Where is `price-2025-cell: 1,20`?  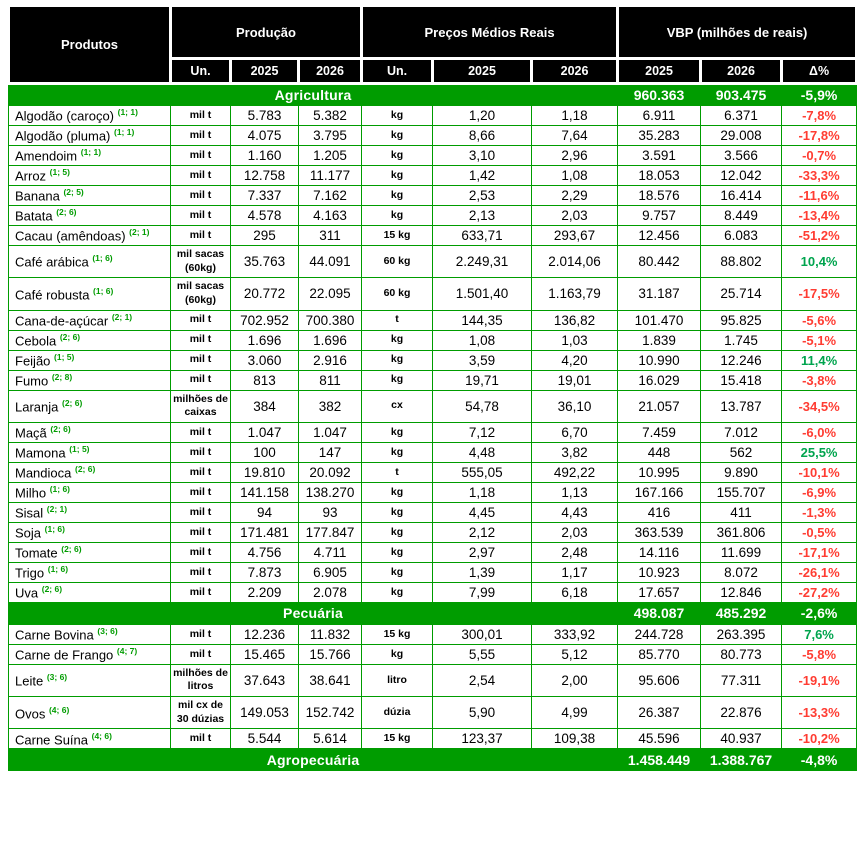 price-2025-cell: 1,20 is located at coordinates (482, 115).